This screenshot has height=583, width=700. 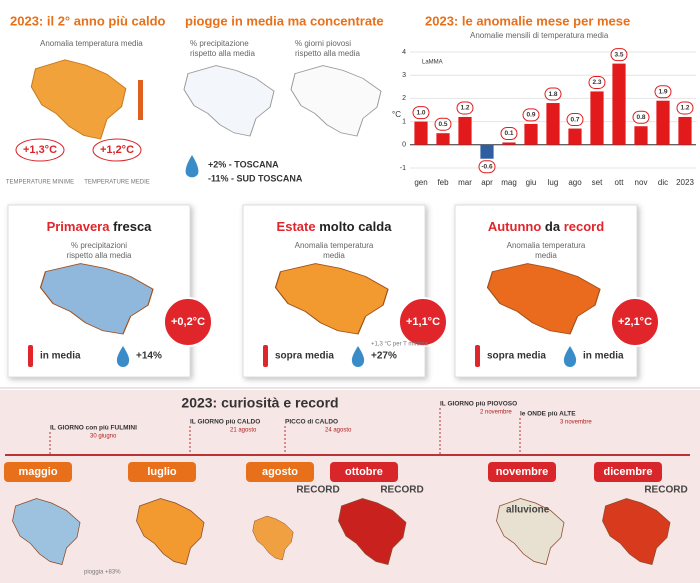 I want to click on anomaly-value: +0,2°C, so click(x=188, y=322).